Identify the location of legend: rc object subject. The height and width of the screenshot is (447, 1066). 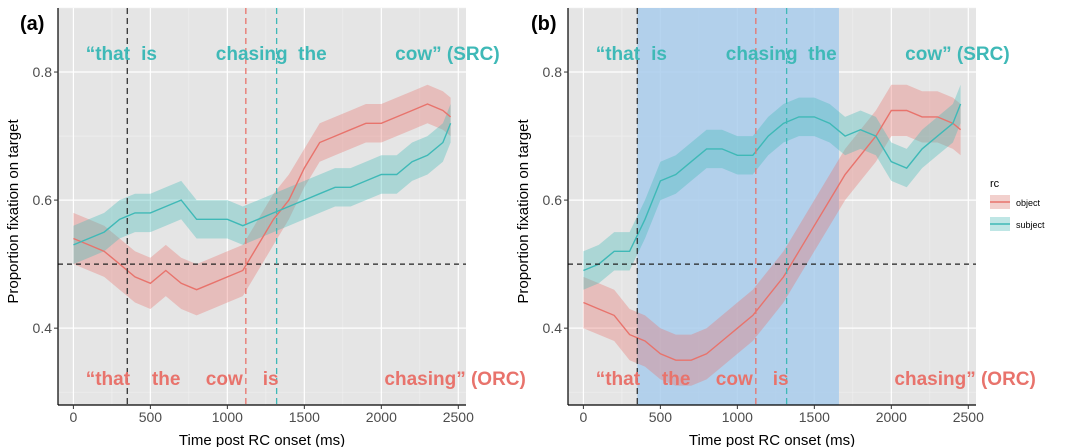
(1017, 204).